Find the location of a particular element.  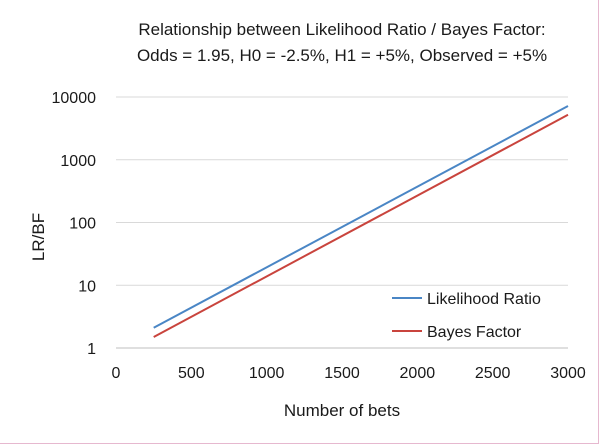

y-tick-label-1: 10 is located at coordinates (87, 286).